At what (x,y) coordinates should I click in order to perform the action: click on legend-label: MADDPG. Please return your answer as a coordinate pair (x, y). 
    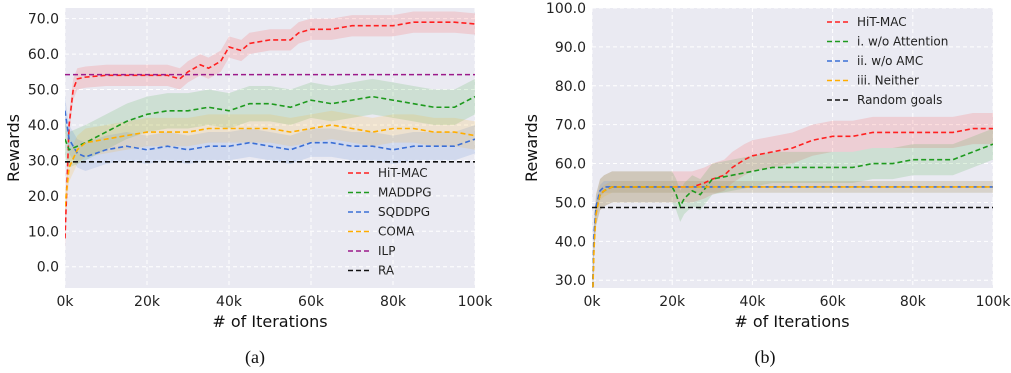
    Looking at the image, I should click on (405, 193).